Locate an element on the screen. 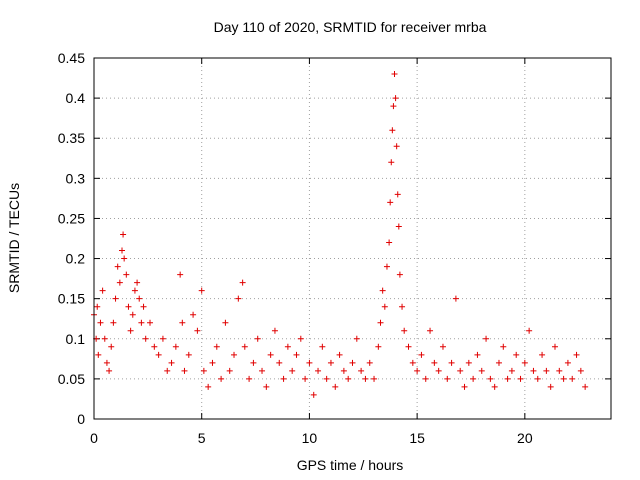 The width and height of the screenshot is (640, 480). y-tick-label: 0.1 is located at coordinates (76, 339).